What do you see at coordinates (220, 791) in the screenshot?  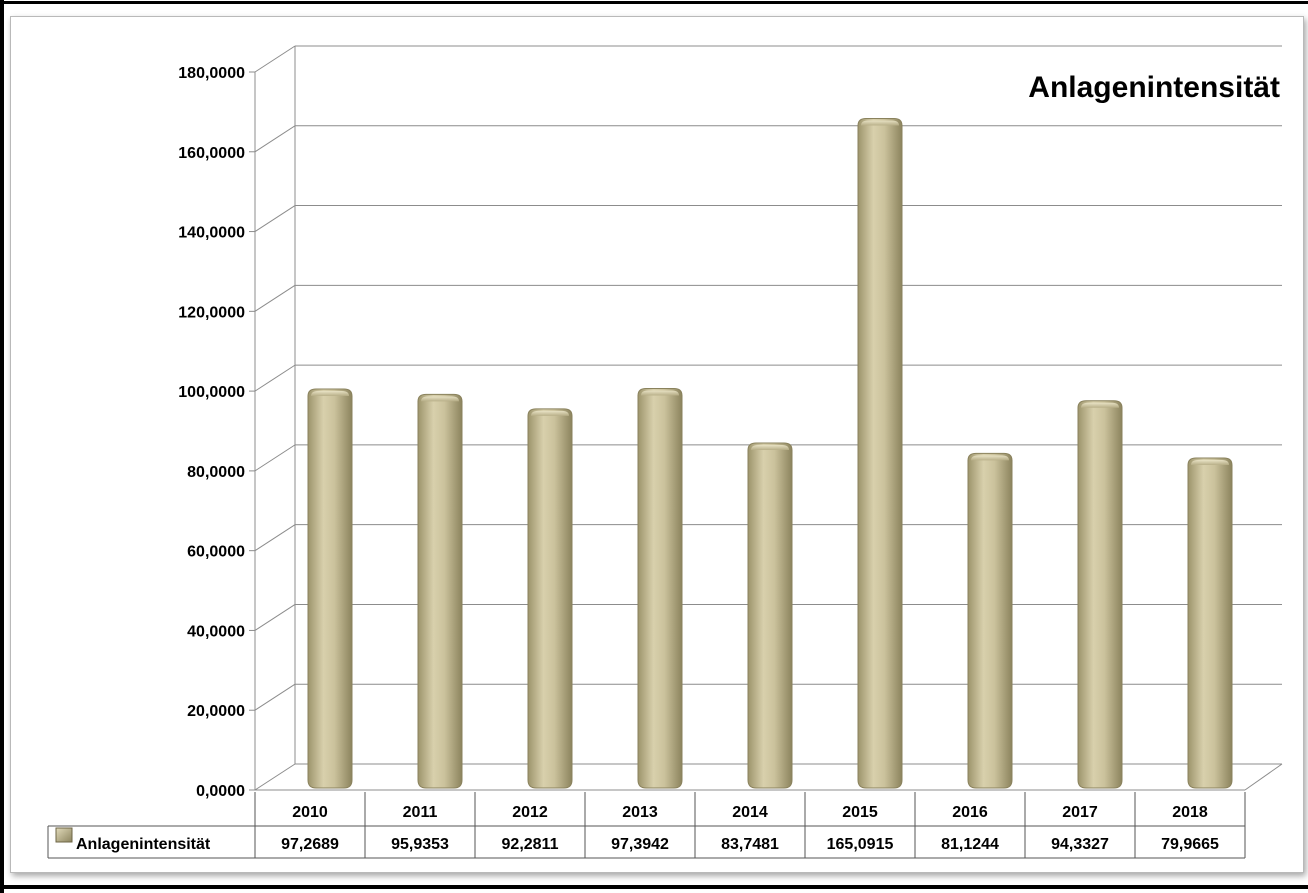 I see `y-tick-label: 0,0000` at bounding box center [220, 791].